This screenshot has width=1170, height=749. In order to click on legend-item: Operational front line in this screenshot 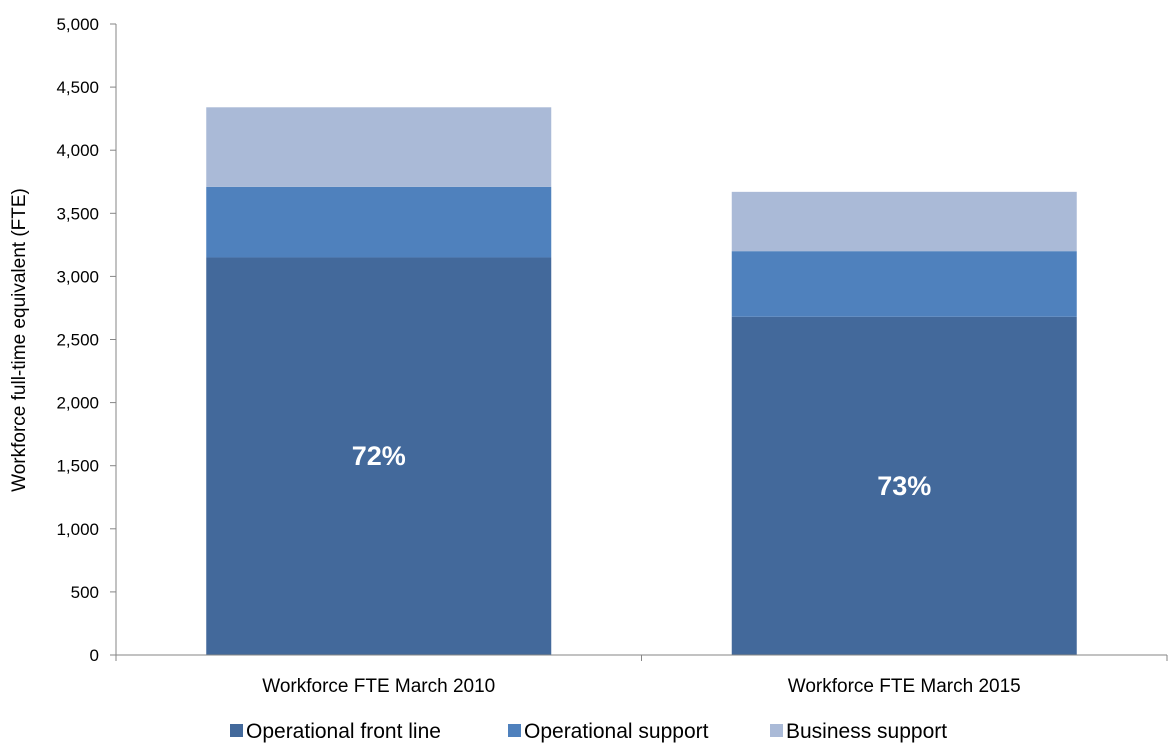, I will do `click(335, 731)`.